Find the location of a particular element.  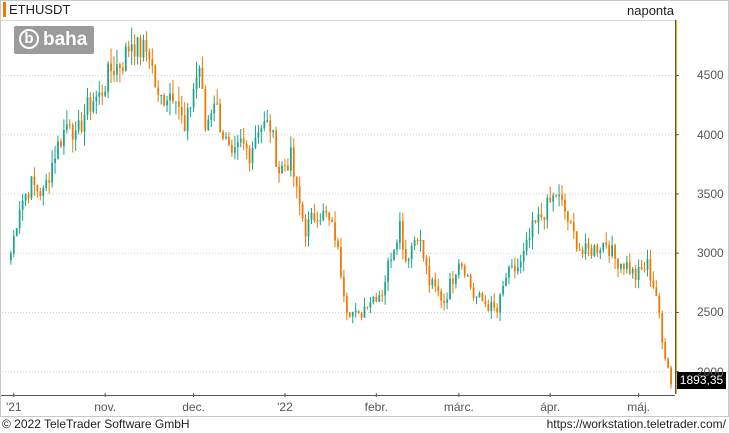

period-label: naponta is located at coordinates (650, 10).